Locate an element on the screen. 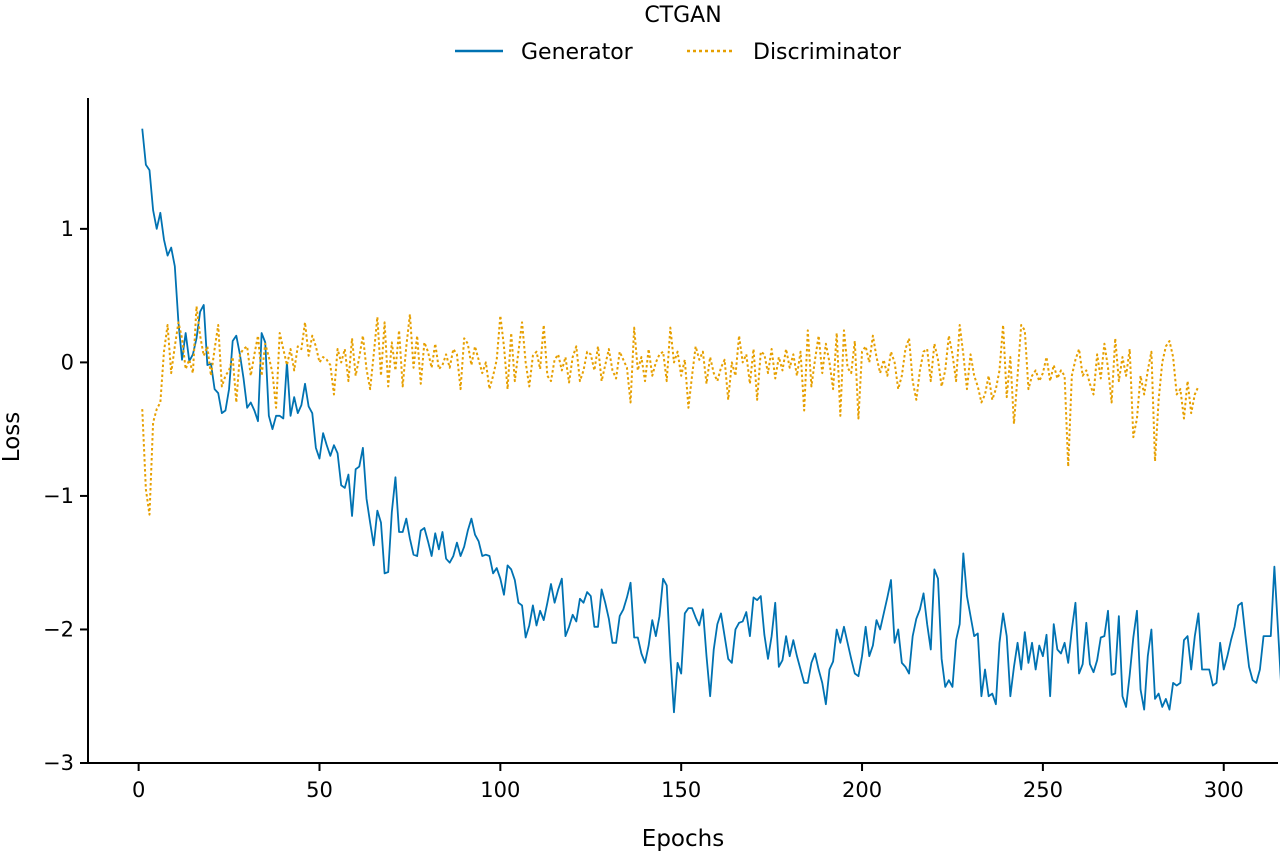 This screenshot has height=854, width=1280. x-tick-label: 200 is located at coordinates (862, 790).